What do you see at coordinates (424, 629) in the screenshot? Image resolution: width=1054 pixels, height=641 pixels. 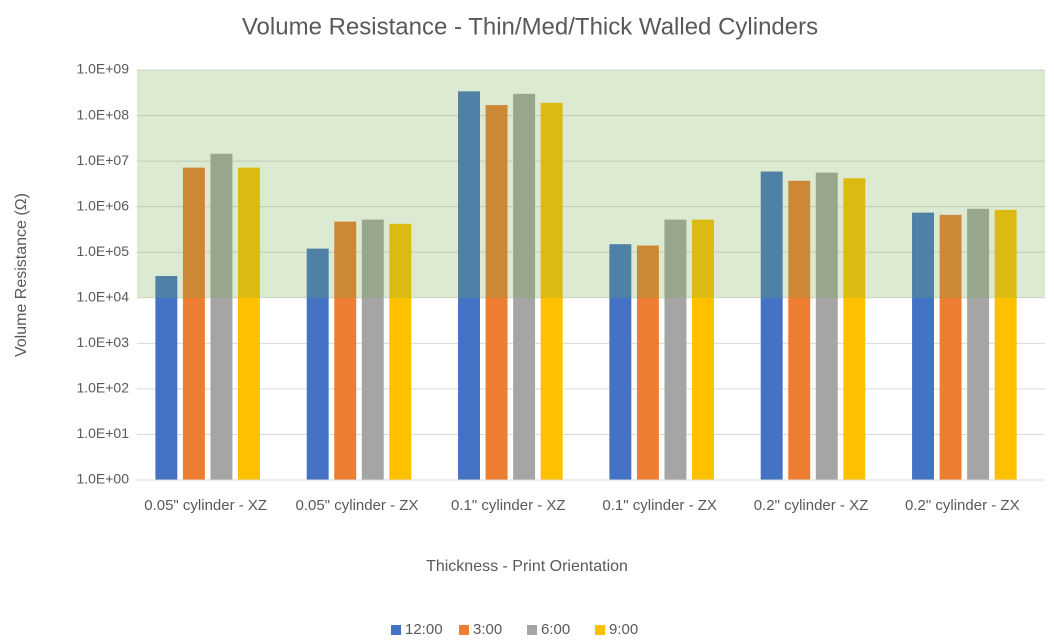 I see `legend-label: 12:00` at bounding box center [424, 629].